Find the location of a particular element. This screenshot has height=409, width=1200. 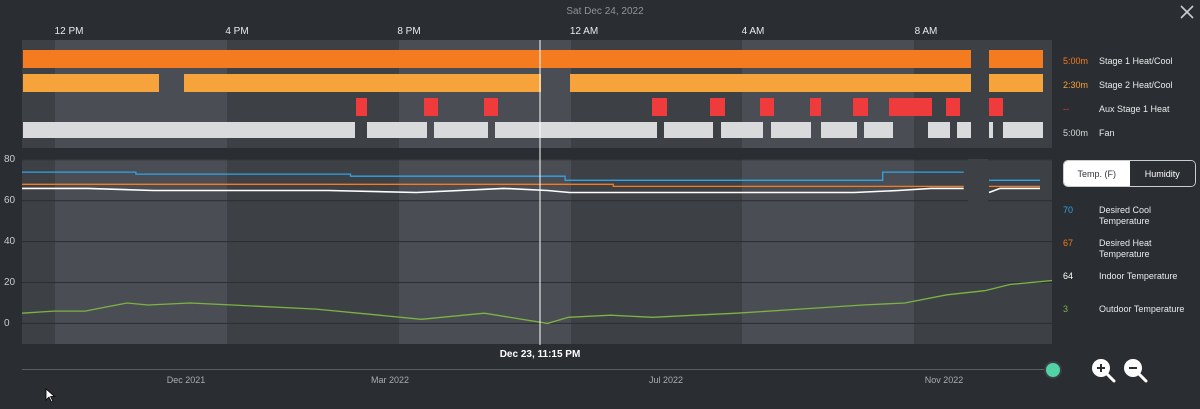

mouse-pointer-icon is located at coordinates (50, 395).